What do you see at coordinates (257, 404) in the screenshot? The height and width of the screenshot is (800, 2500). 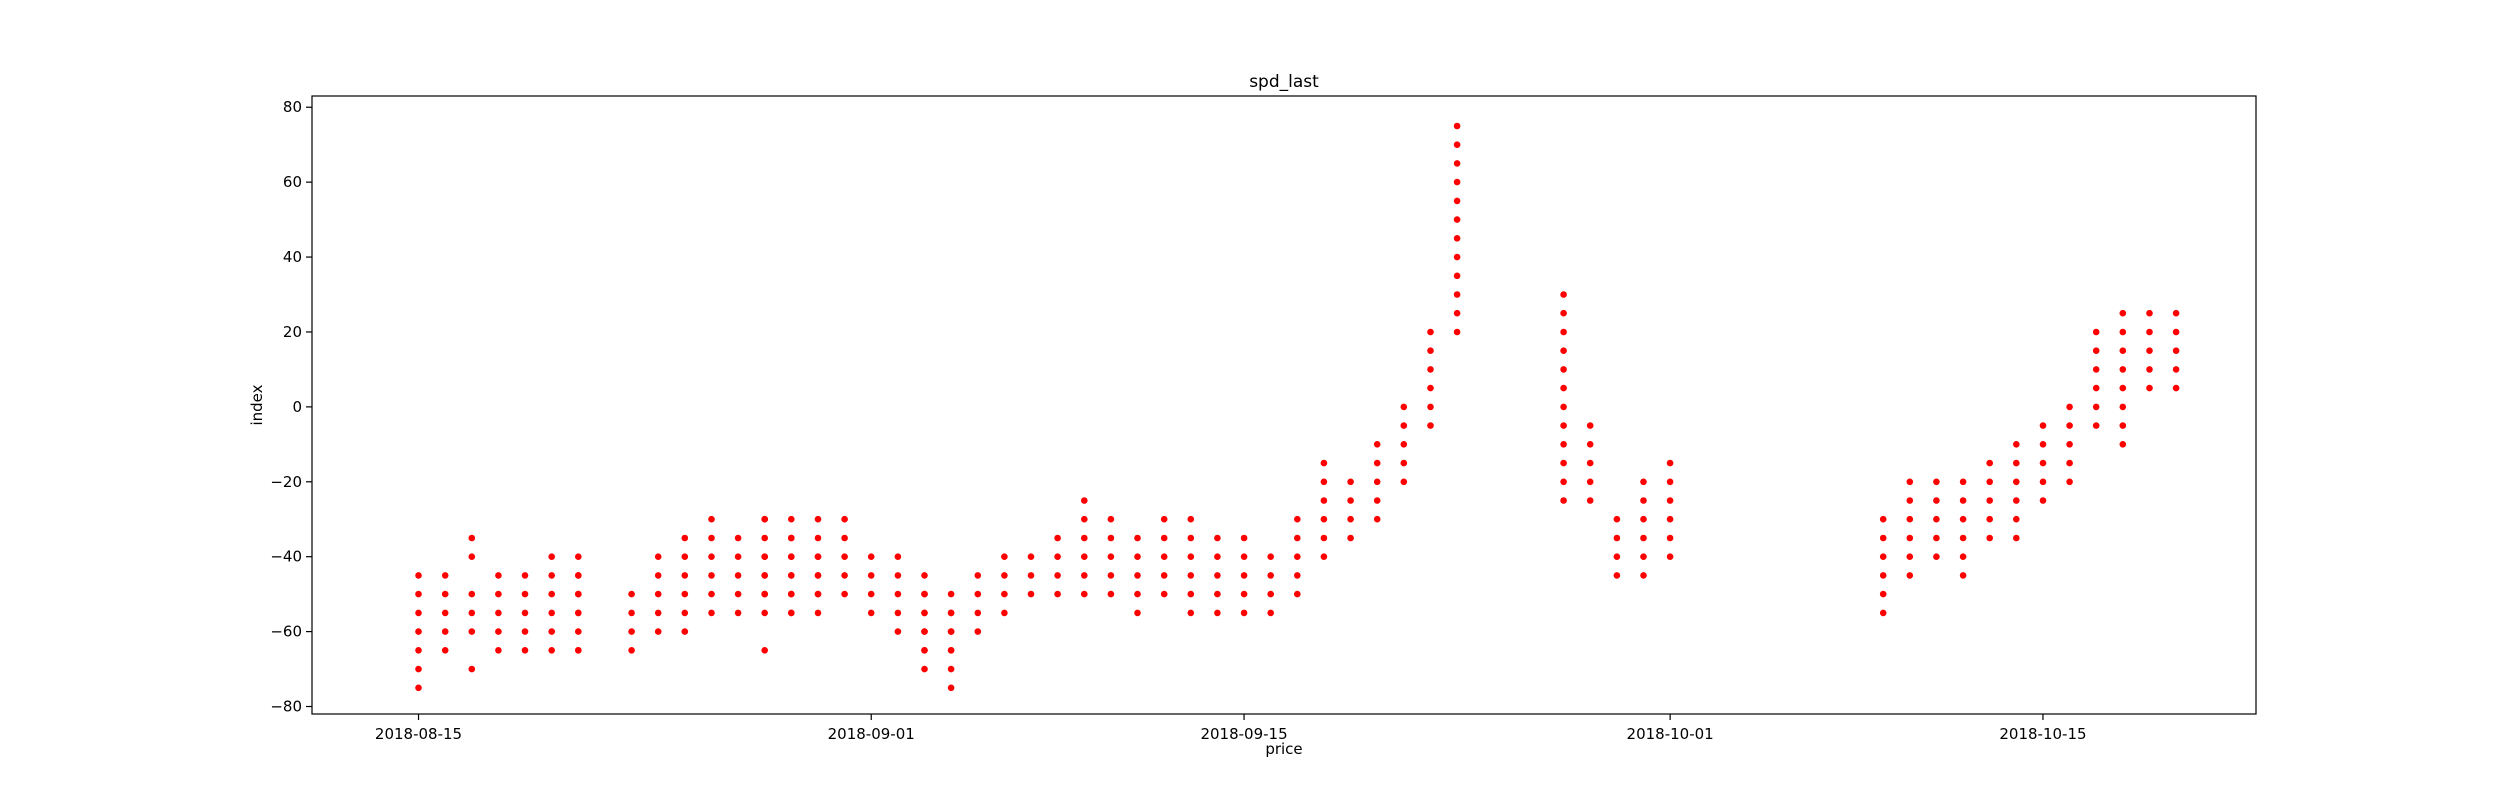 I see `y-axis-title: index` at bounding box center [257, 404].